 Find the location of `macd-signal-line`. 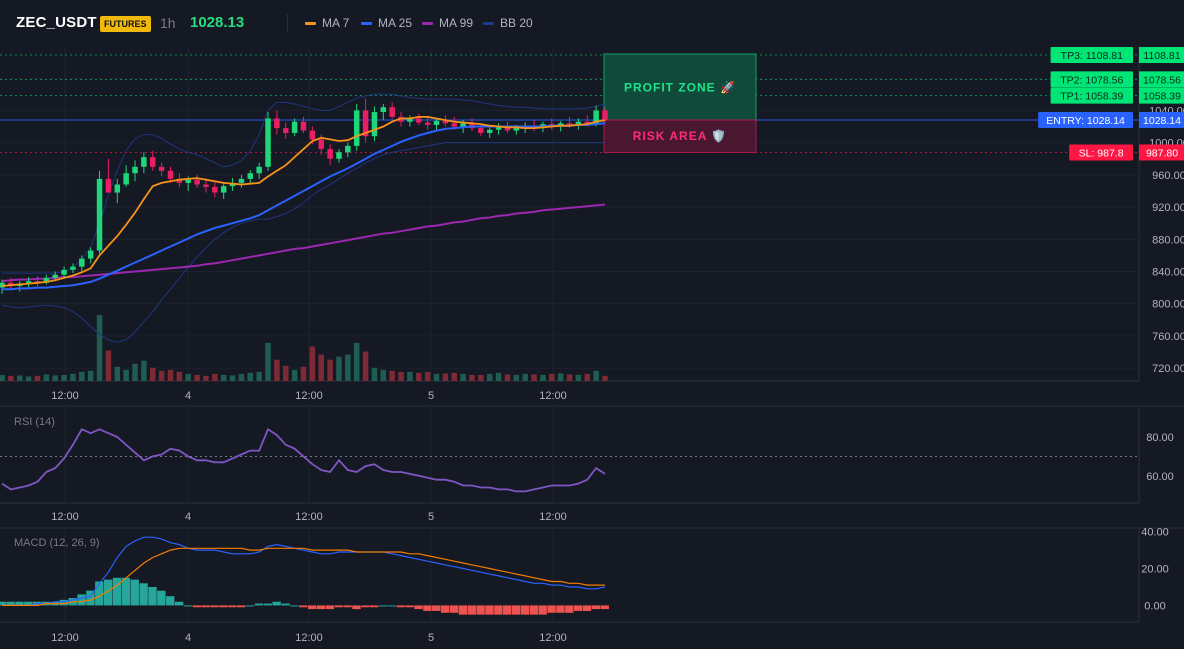

macd-signal-line is located at coordinates (303, 576).